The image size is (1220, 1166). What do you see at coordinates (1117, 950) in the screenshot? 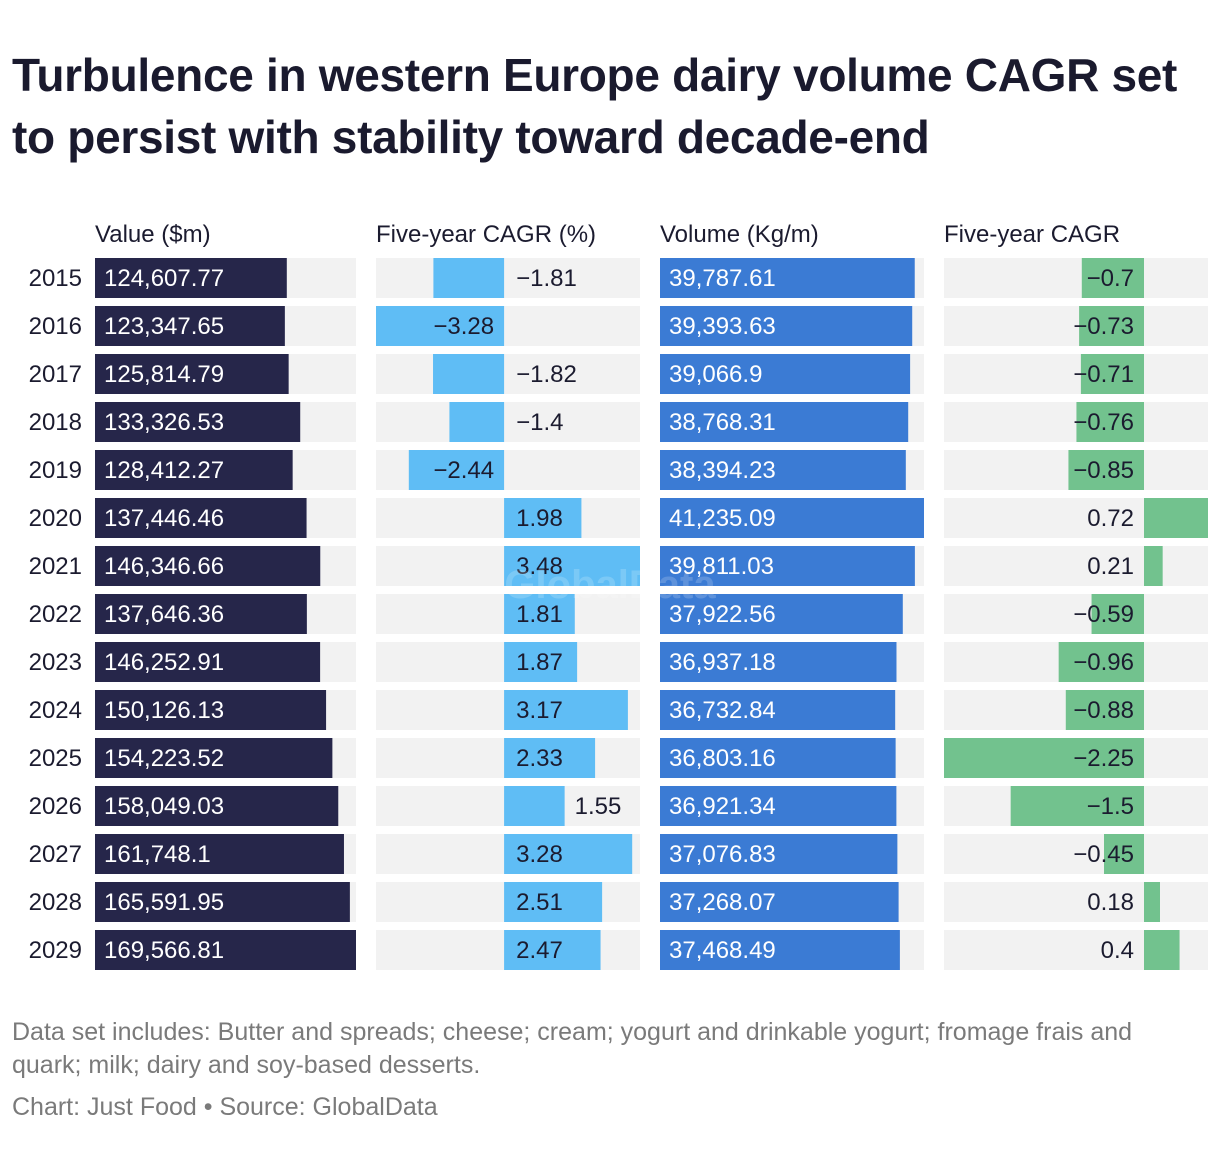
I see `data-label: 0.4` at bounding box center [1117, 950].